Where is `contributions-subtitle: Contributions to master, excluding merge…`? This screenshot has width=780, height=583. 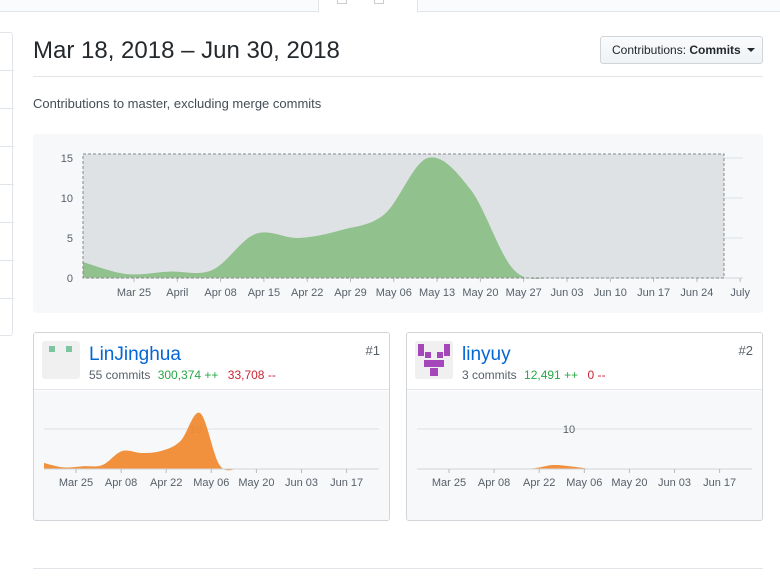
contributions-subtitle: Contributions to master, excluding merge… is located at coordinates (177, 103).